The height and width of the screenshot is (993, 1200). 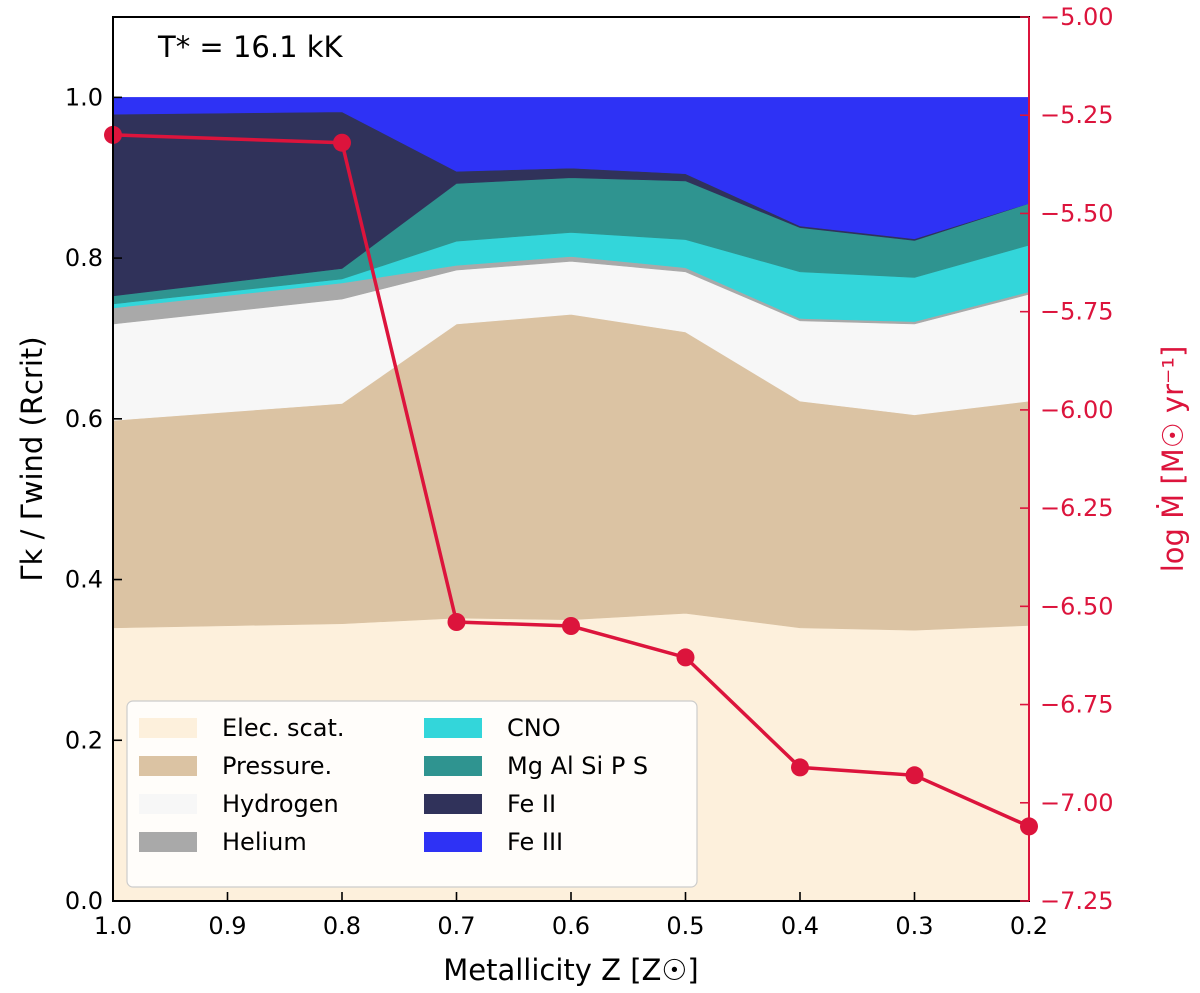 I want to click on y-tick-label: 0.6, so click(x=84, y=419).